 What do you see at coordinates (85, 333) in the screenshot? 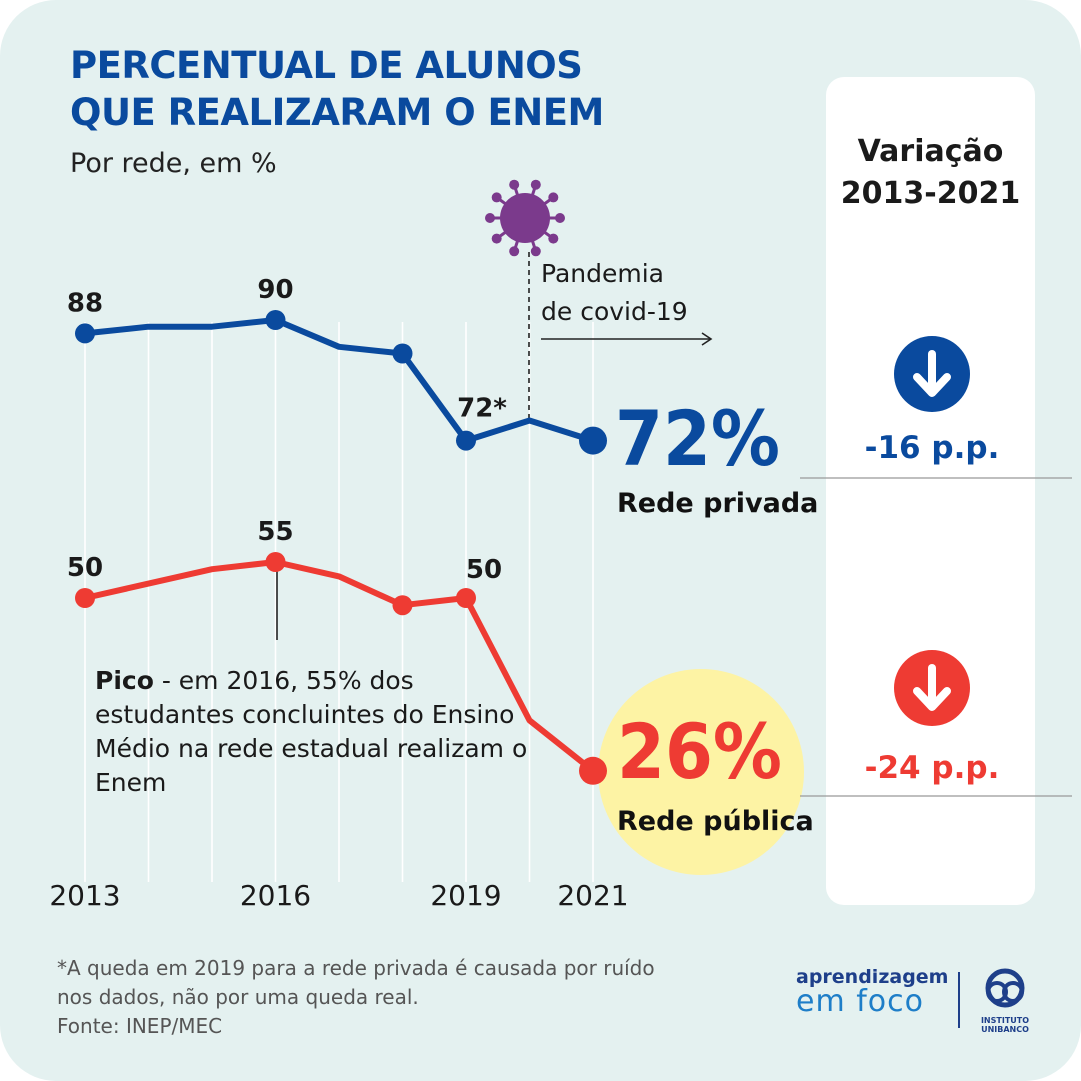
I see `data-point-privada-2013` at bounding box center [85, 333].